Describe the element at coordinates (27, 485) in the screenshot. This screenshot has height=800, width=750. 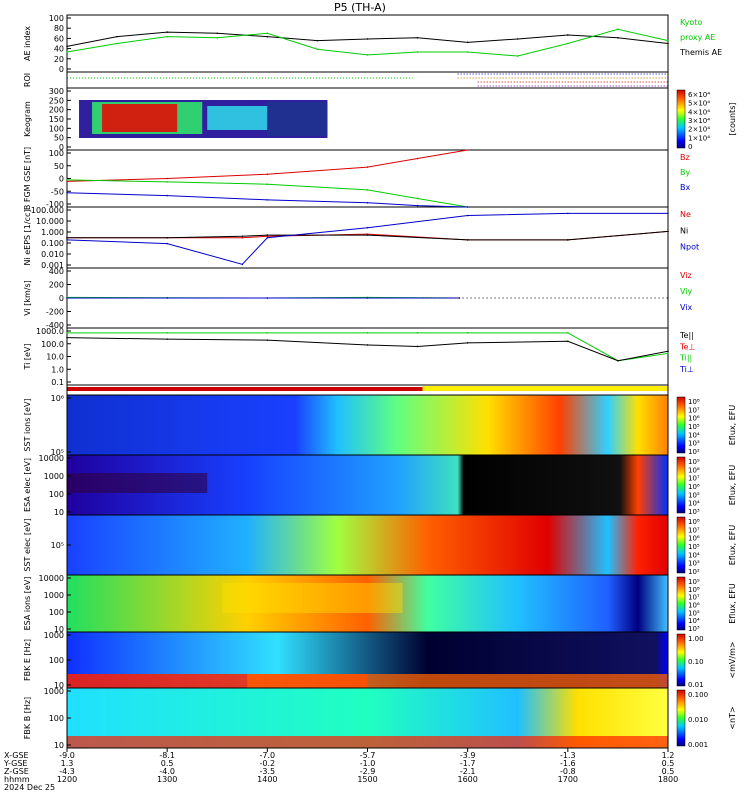
I see `ylabel-esa_e: ESA elec [eV]` at that location.